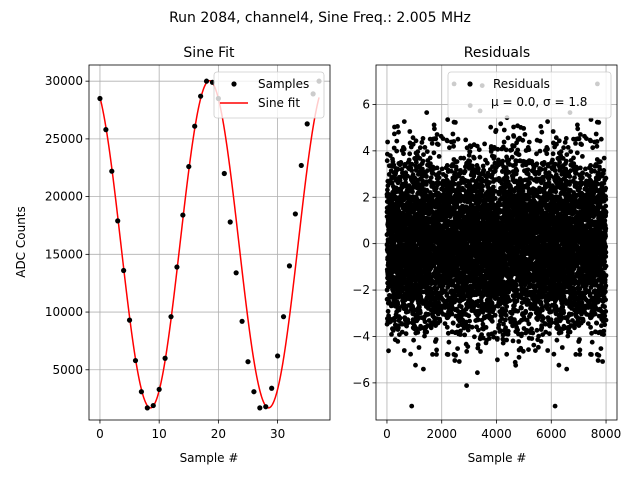 The height and width of the screenshot is (480, 640). What do you see at coordinates (234, 84) in the screenshot?
I see `legend-samples-marker` at bounding box center [234, 84].